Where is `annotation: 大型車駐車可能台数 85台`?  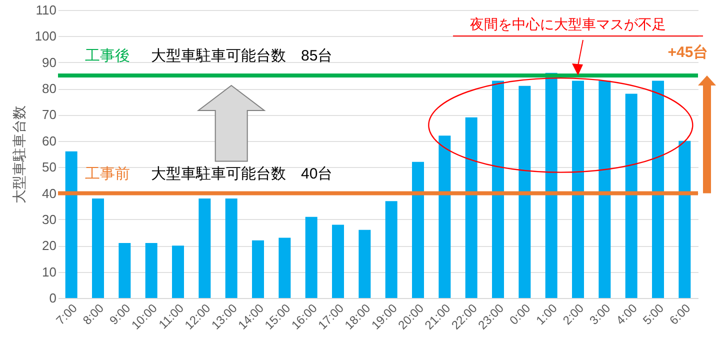 annotation: 大型車駐車可能台数 85台 is located at coordinates (242, 55).